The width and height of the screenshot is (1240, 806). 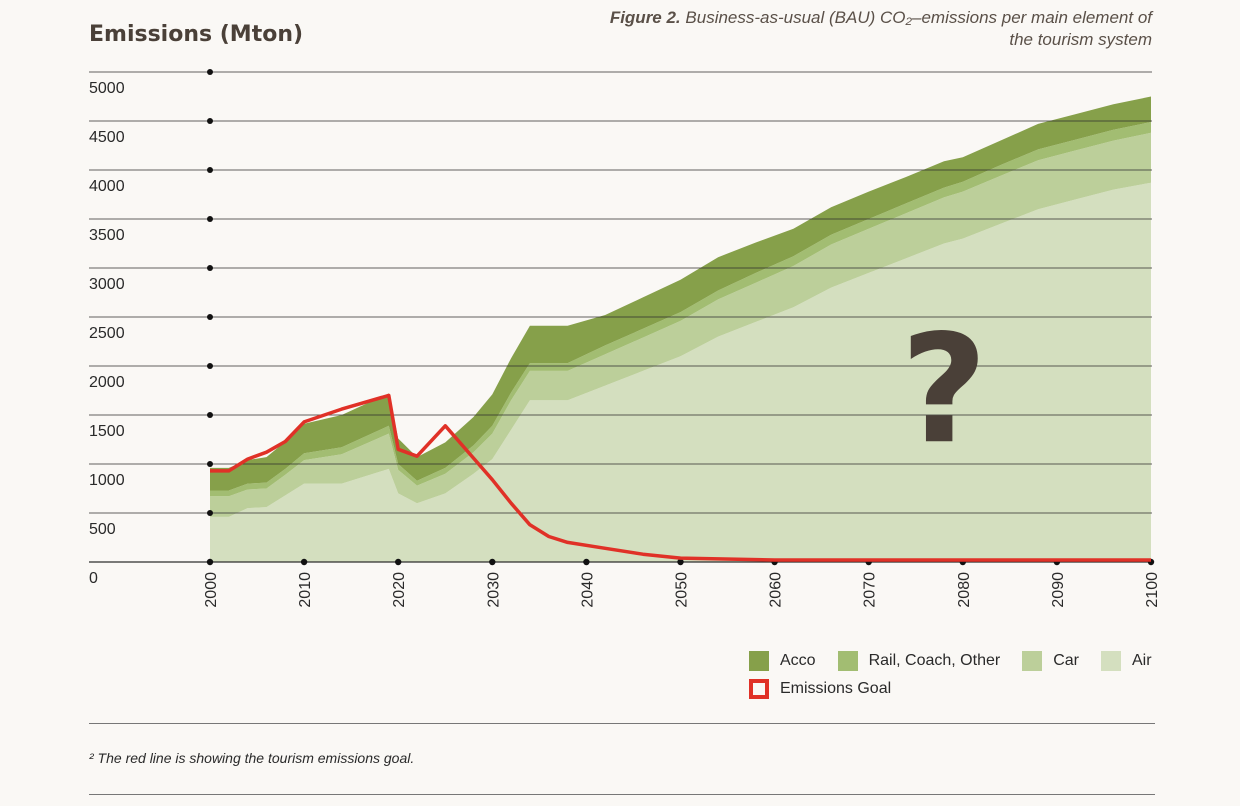 What do you see at coordinates (305, 590) in the screenshot?
I see `x-tick-label-2010: 2010` at bounding box center [305, 590].